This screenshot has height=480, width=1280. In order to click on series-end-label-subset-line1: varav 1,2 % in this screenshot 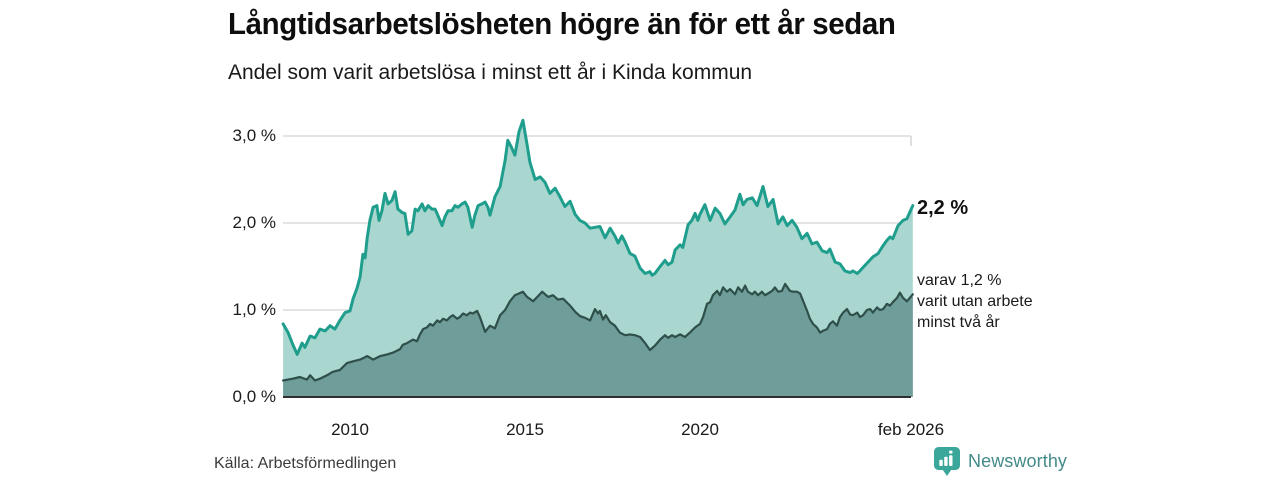, I will do `click(959, 280)`.